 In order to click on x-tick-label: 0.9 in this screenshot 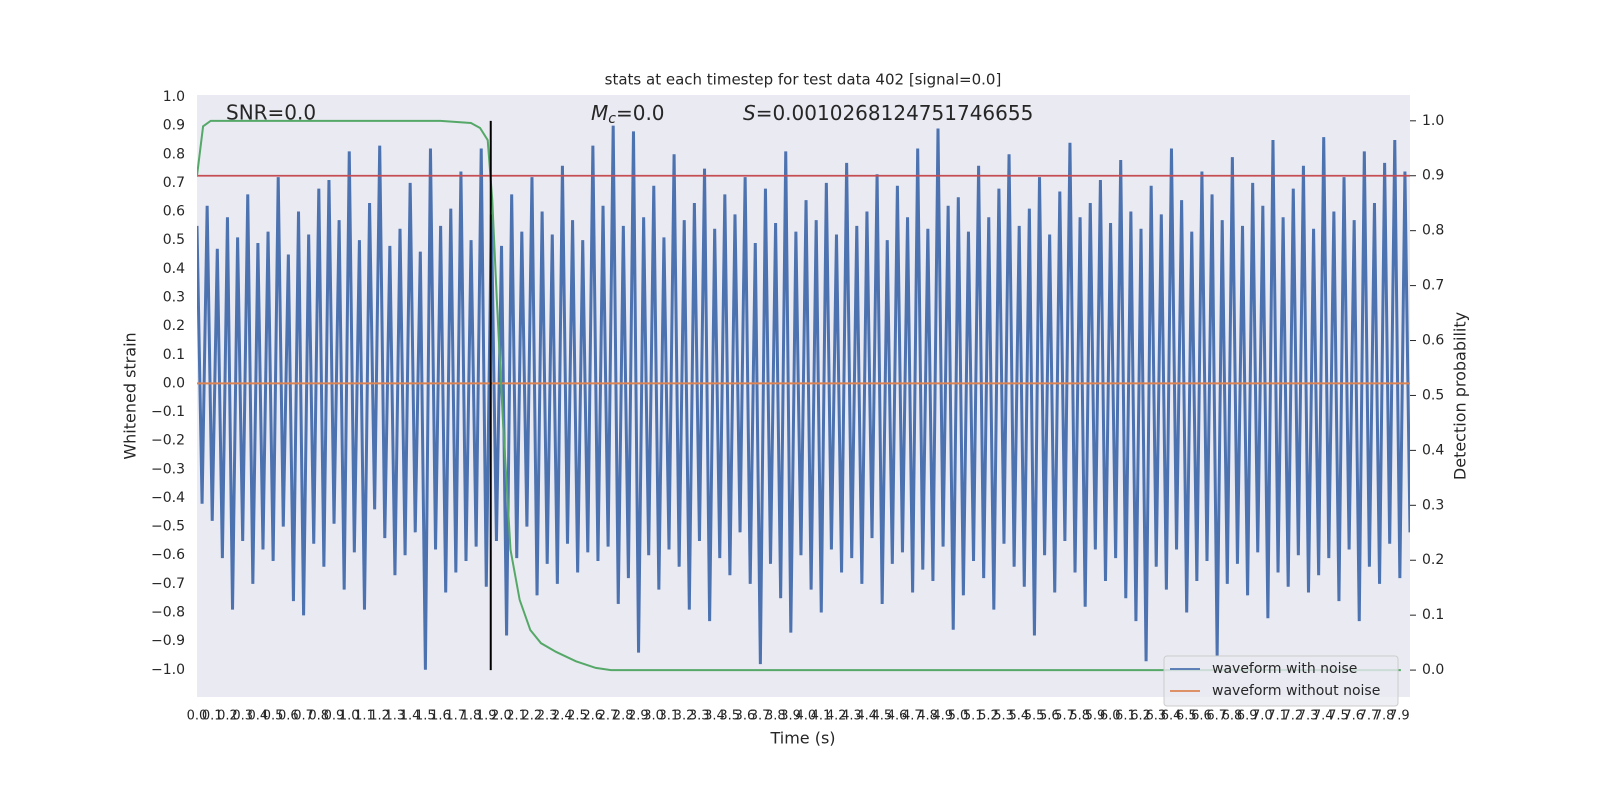, I will do `click(334, 716)`.